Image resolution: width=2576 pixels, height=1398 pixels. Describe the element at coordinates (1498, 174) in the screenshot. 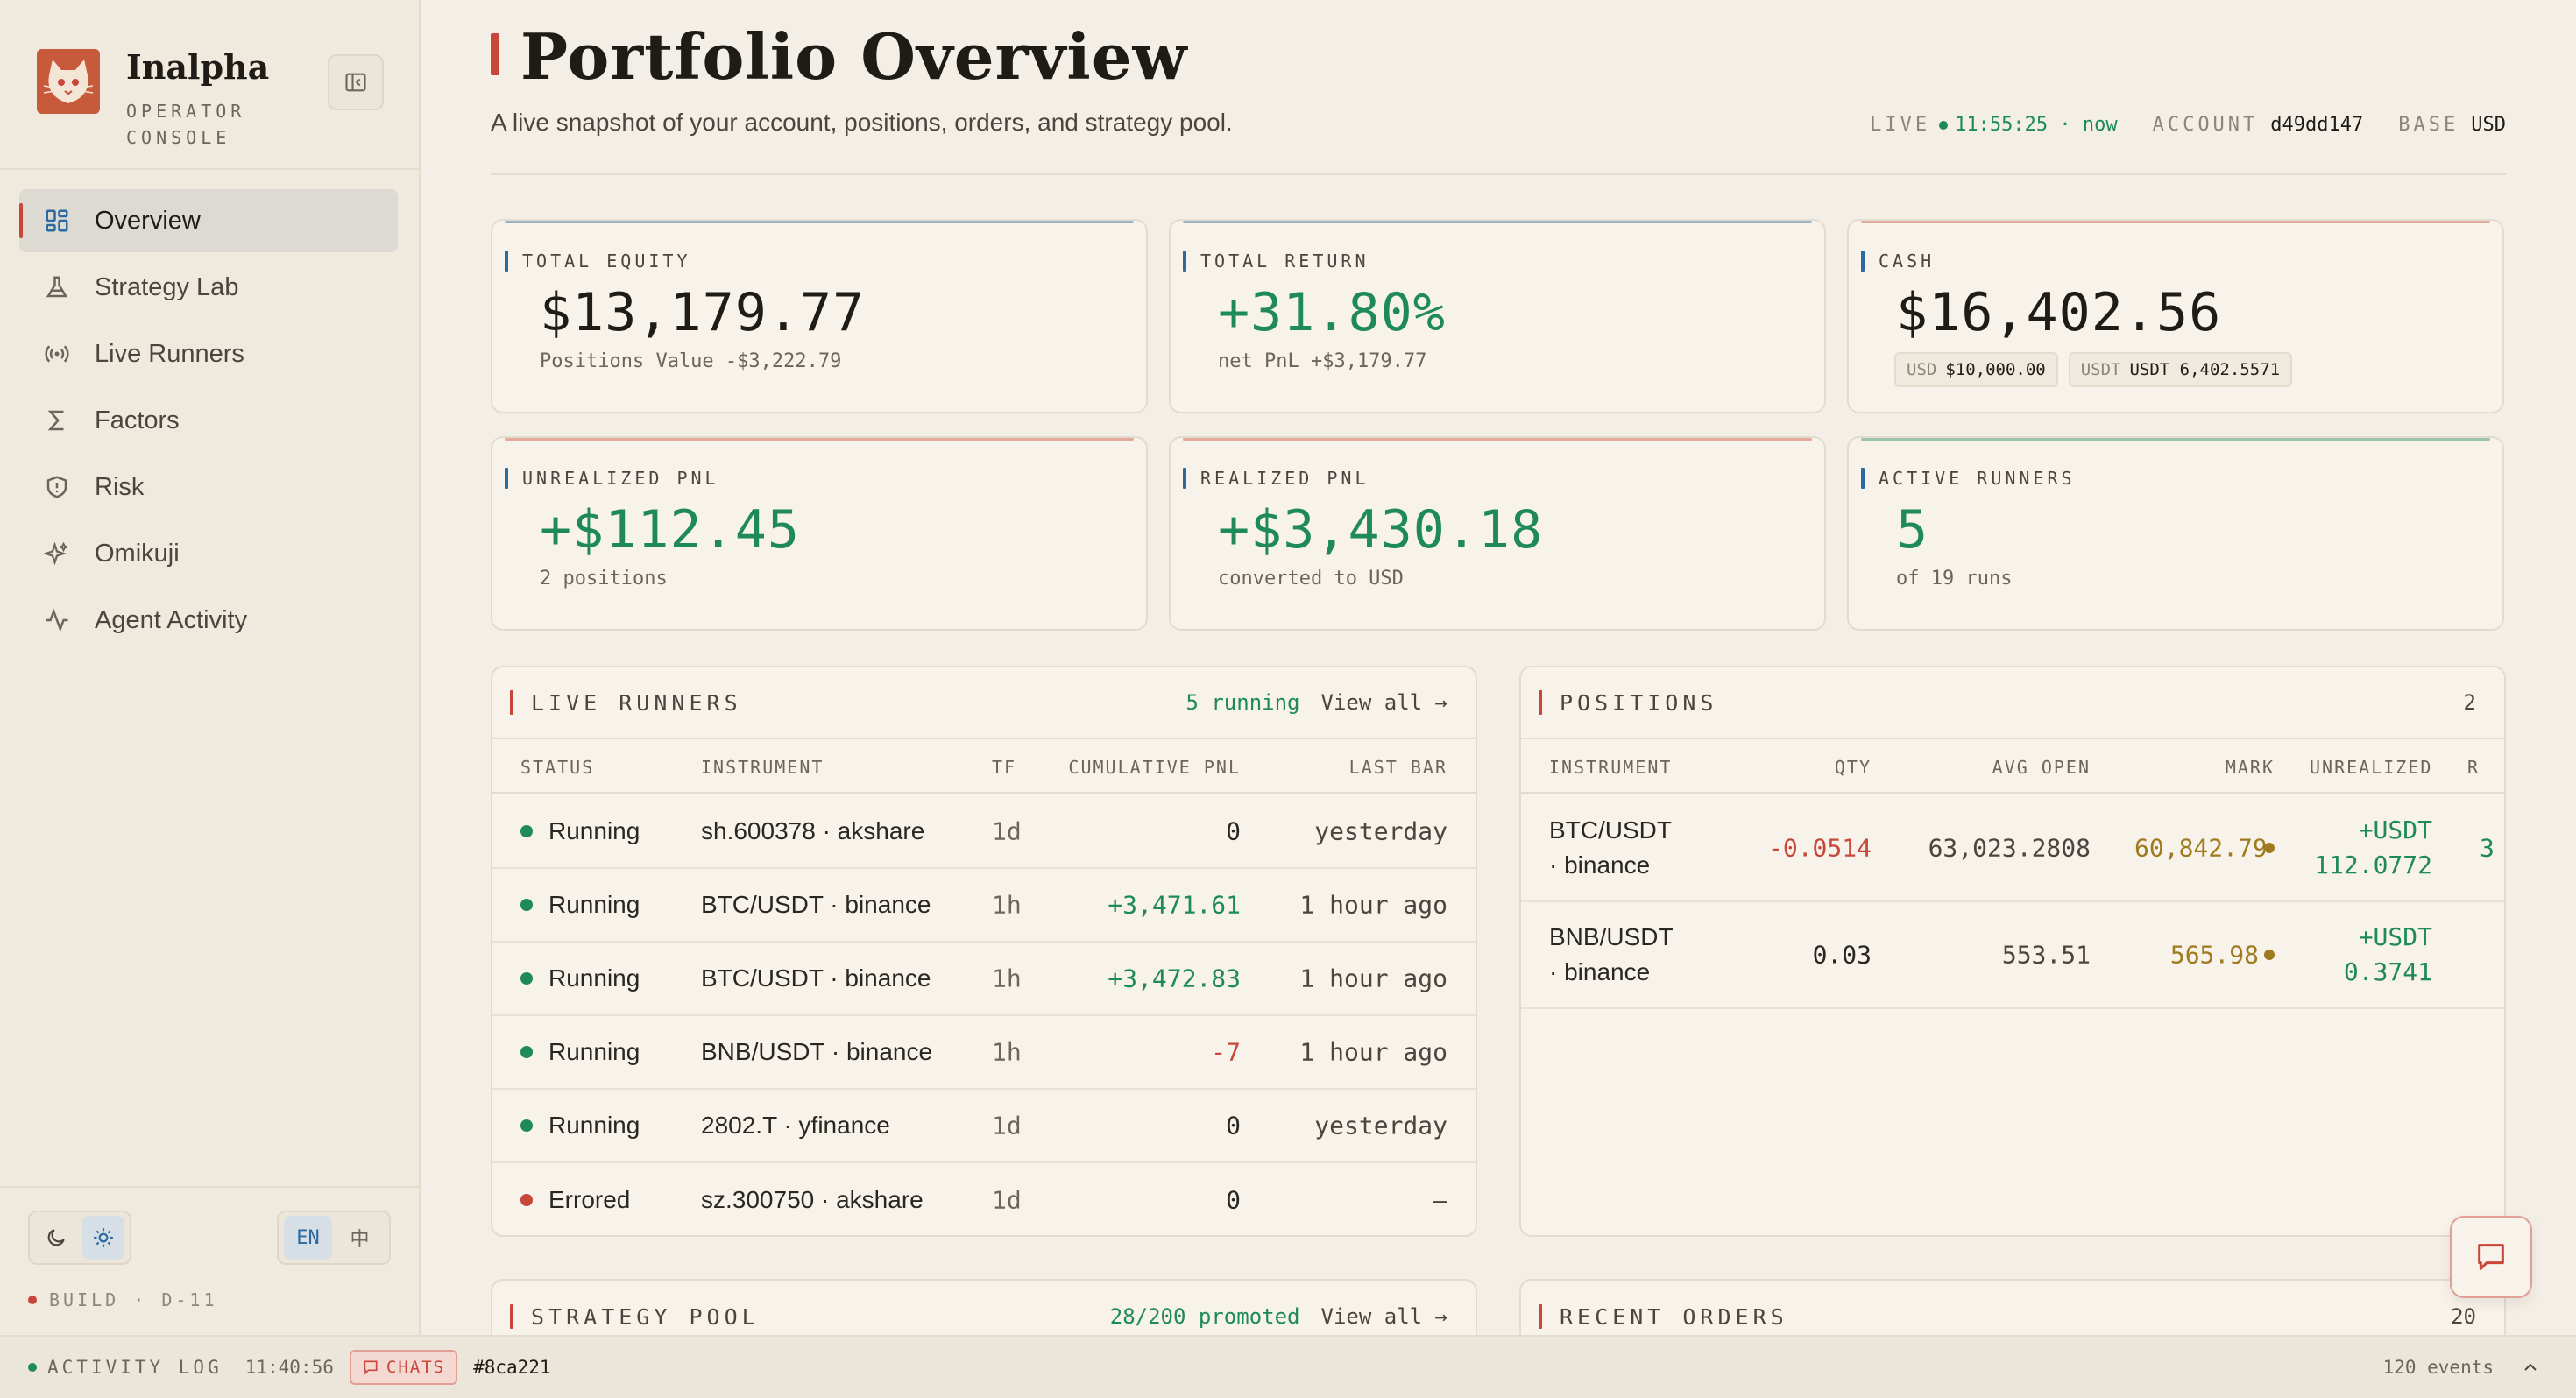

I see `header-divider` at that location.